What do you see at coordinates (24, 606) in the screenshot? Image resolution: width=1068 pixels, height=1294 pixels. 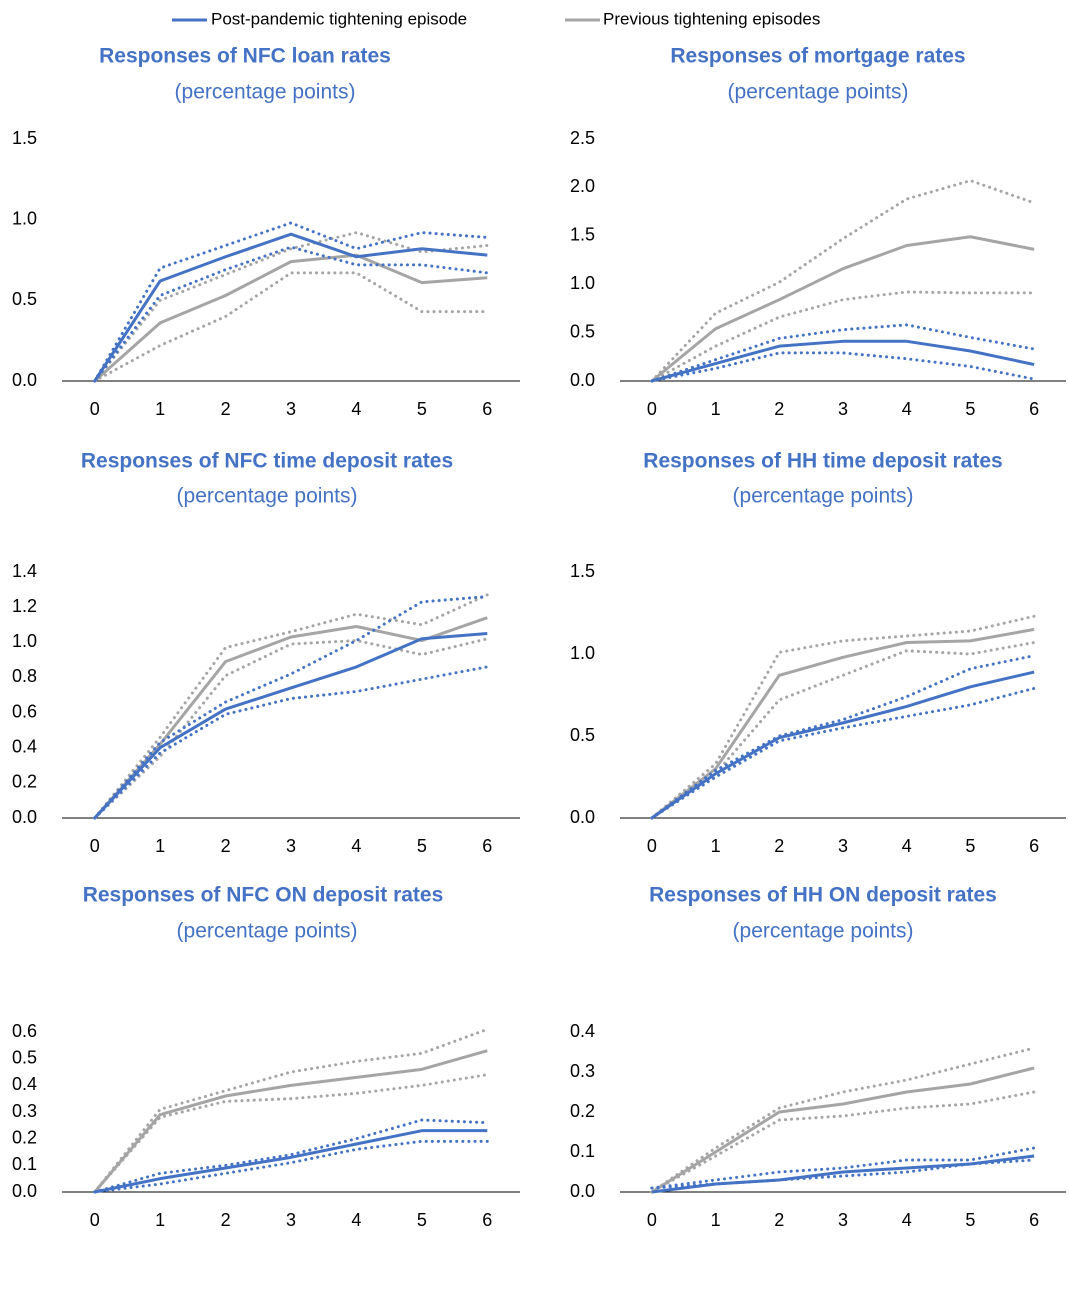 I see `y-tick-label: 1.2` at bounding box center [24, 606].